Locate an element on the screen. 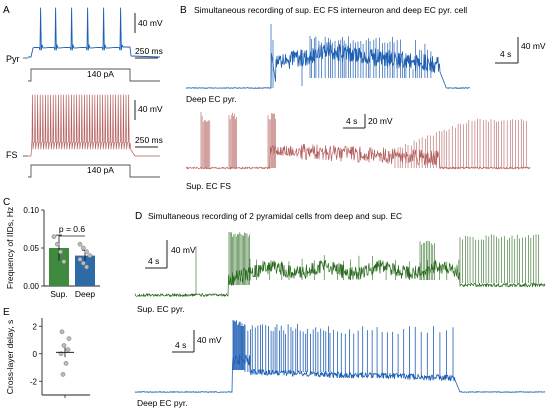 Image resolution: width=550 pixels, height=410 pixels. fs-trace is located at coordinates (94, 125).